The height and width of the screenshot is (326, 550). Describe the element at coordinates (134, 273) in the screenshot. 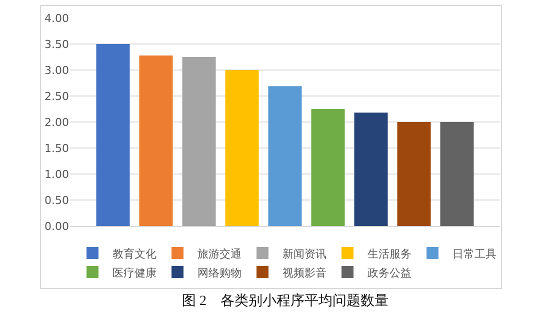

I see `legend-label: 医疗健康` at that location.